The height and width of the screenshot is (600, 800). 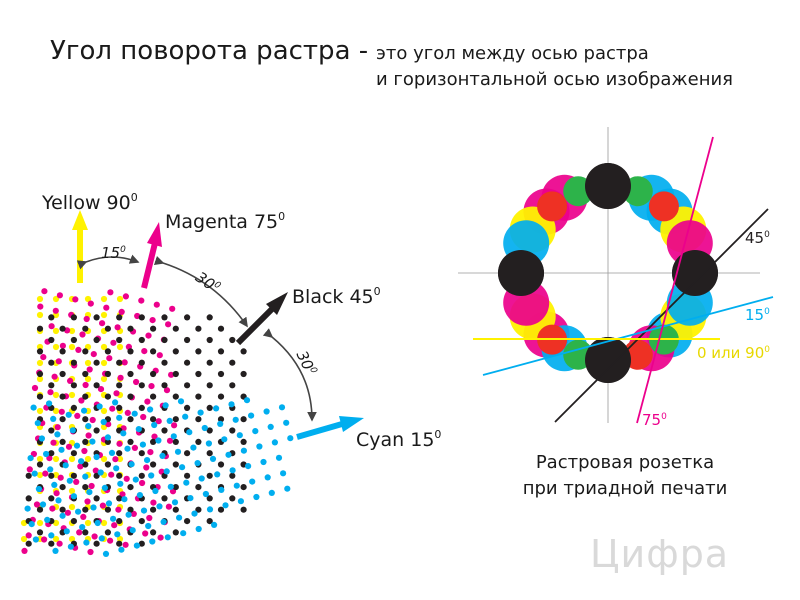 What do you see at coordinates (306, 363) in the screenshot?
I see `angle-label-30-right: 300` at bounding box center [306, 363].